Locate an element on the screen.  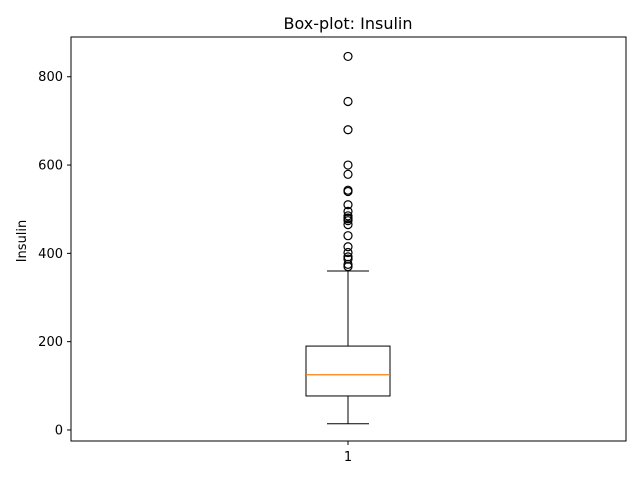
y-axis-label: Insulin is located at coordinates (22, 241).